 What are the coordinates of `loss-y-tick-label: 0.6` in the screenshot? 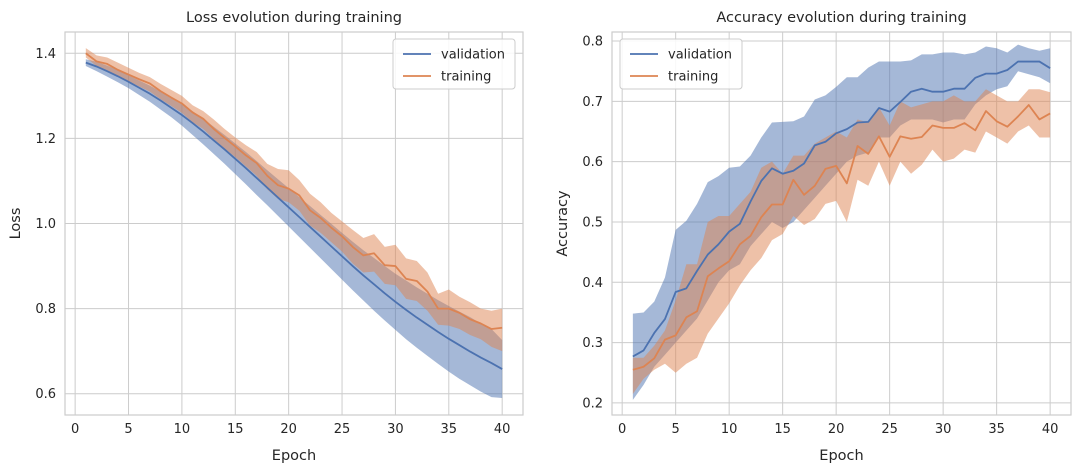 It's located at (45, 394).